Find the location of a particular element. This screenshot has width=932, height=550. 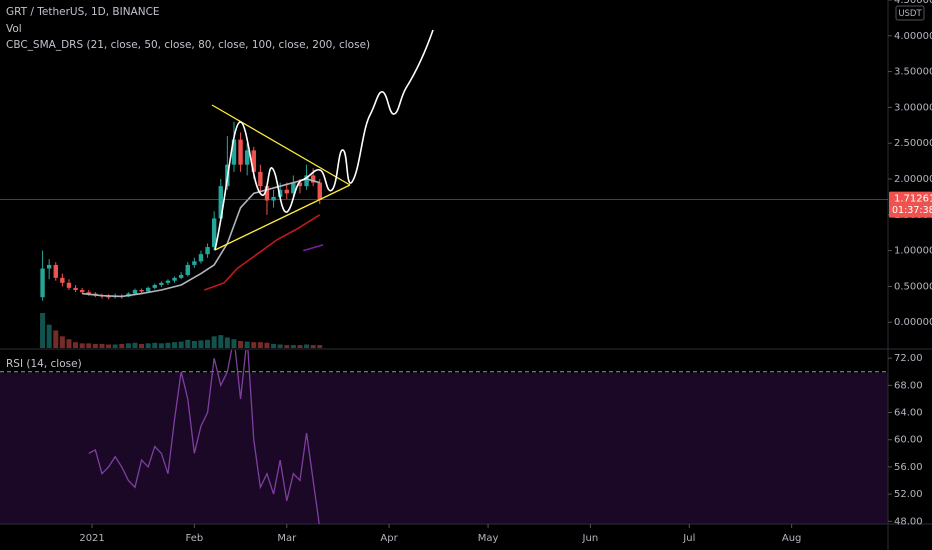

x-tick-label: 2021 is located at coordinates (91, 538).